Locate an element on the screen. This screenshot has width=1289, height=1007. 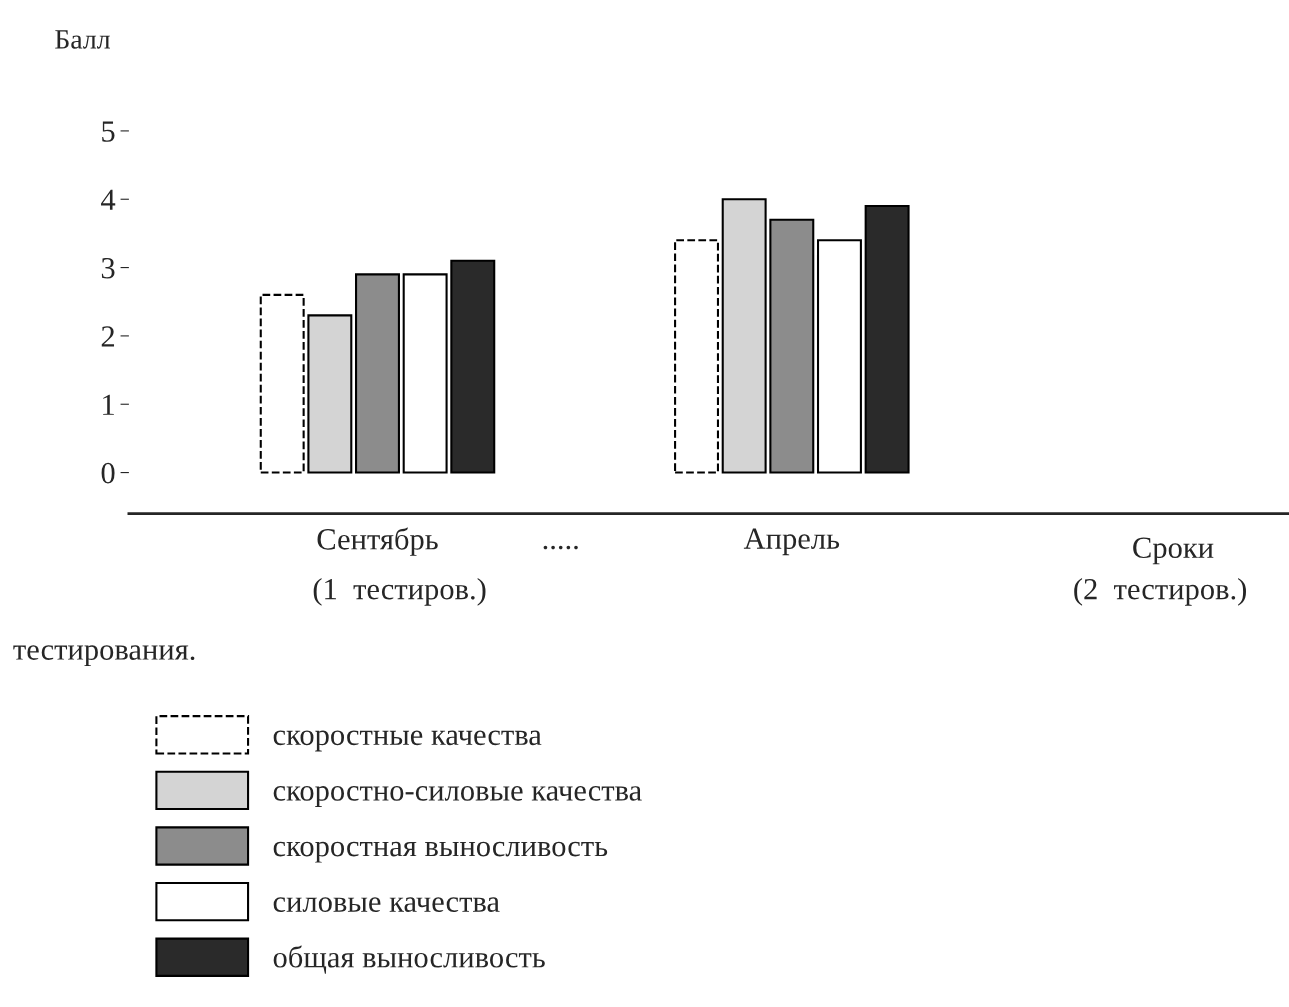
legend-label: общая выносливость is located at coordinates (409, 959).